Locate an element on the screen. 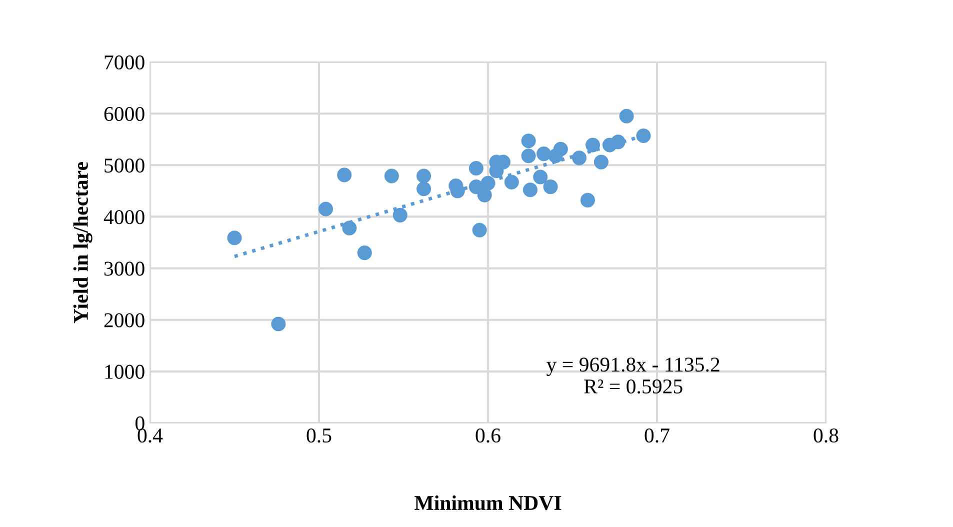 This screenshot has height=527, width=953. y-tick-label: 4000 is located at coordinates (124, 217).